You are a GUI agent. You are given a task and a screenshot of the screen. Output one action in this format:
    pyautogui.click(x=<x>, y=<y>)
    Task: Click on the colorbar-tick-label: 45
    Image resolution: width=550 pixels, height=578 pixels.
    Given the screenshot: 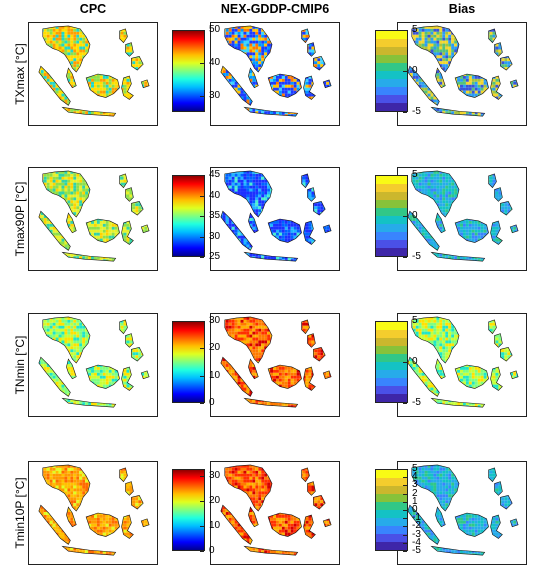 What is the action you would take?
    pyautogui.click(x=210, y=174)
    